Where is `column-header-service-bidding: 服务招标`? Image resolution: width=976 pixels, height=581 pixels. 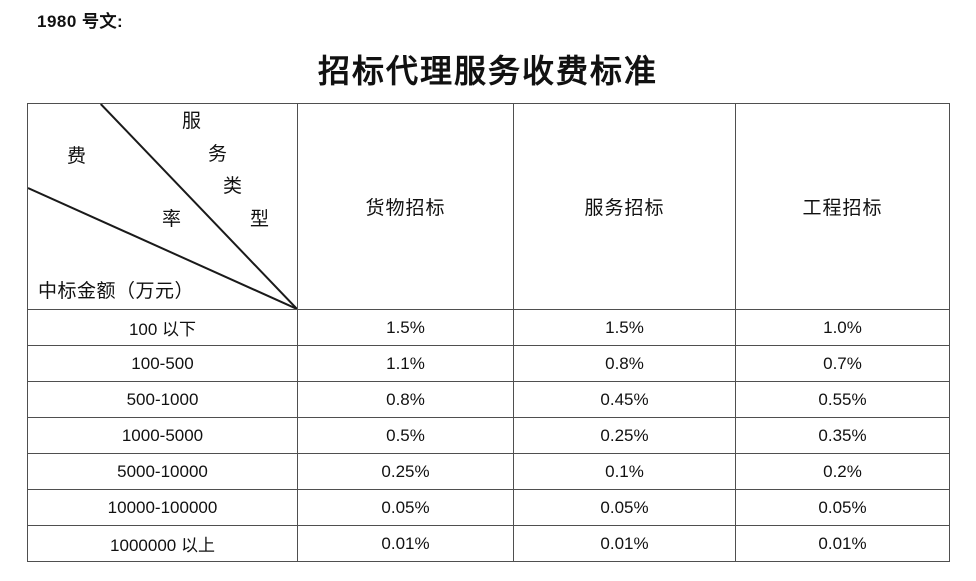
column-header-service-bidding: 服务招标 is located at coordinates (624, 206).